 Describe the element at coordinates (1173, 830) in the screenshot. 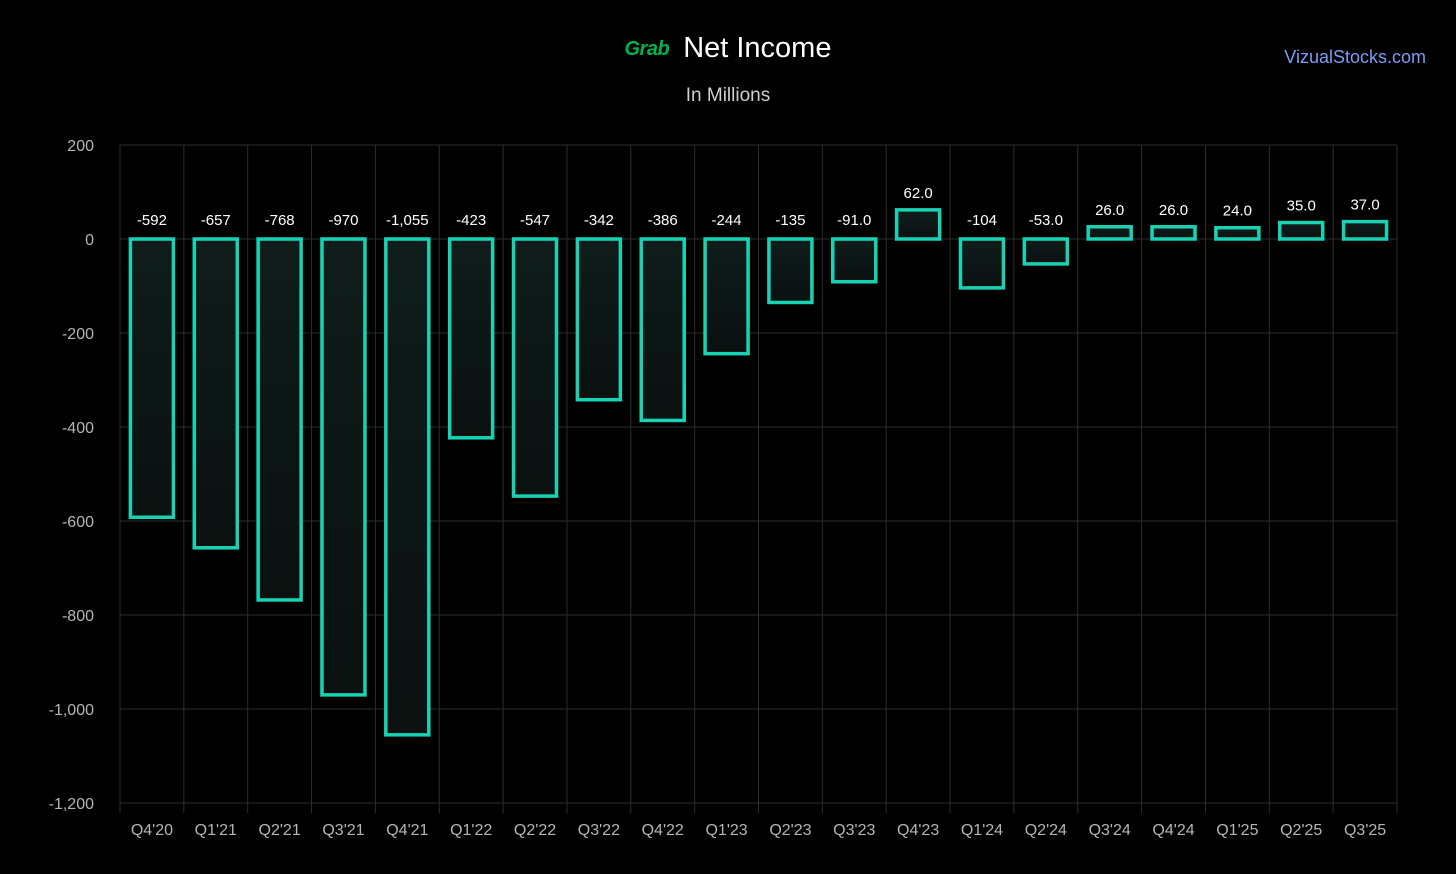

I see `x-tick-label: Q4'24` at that location.